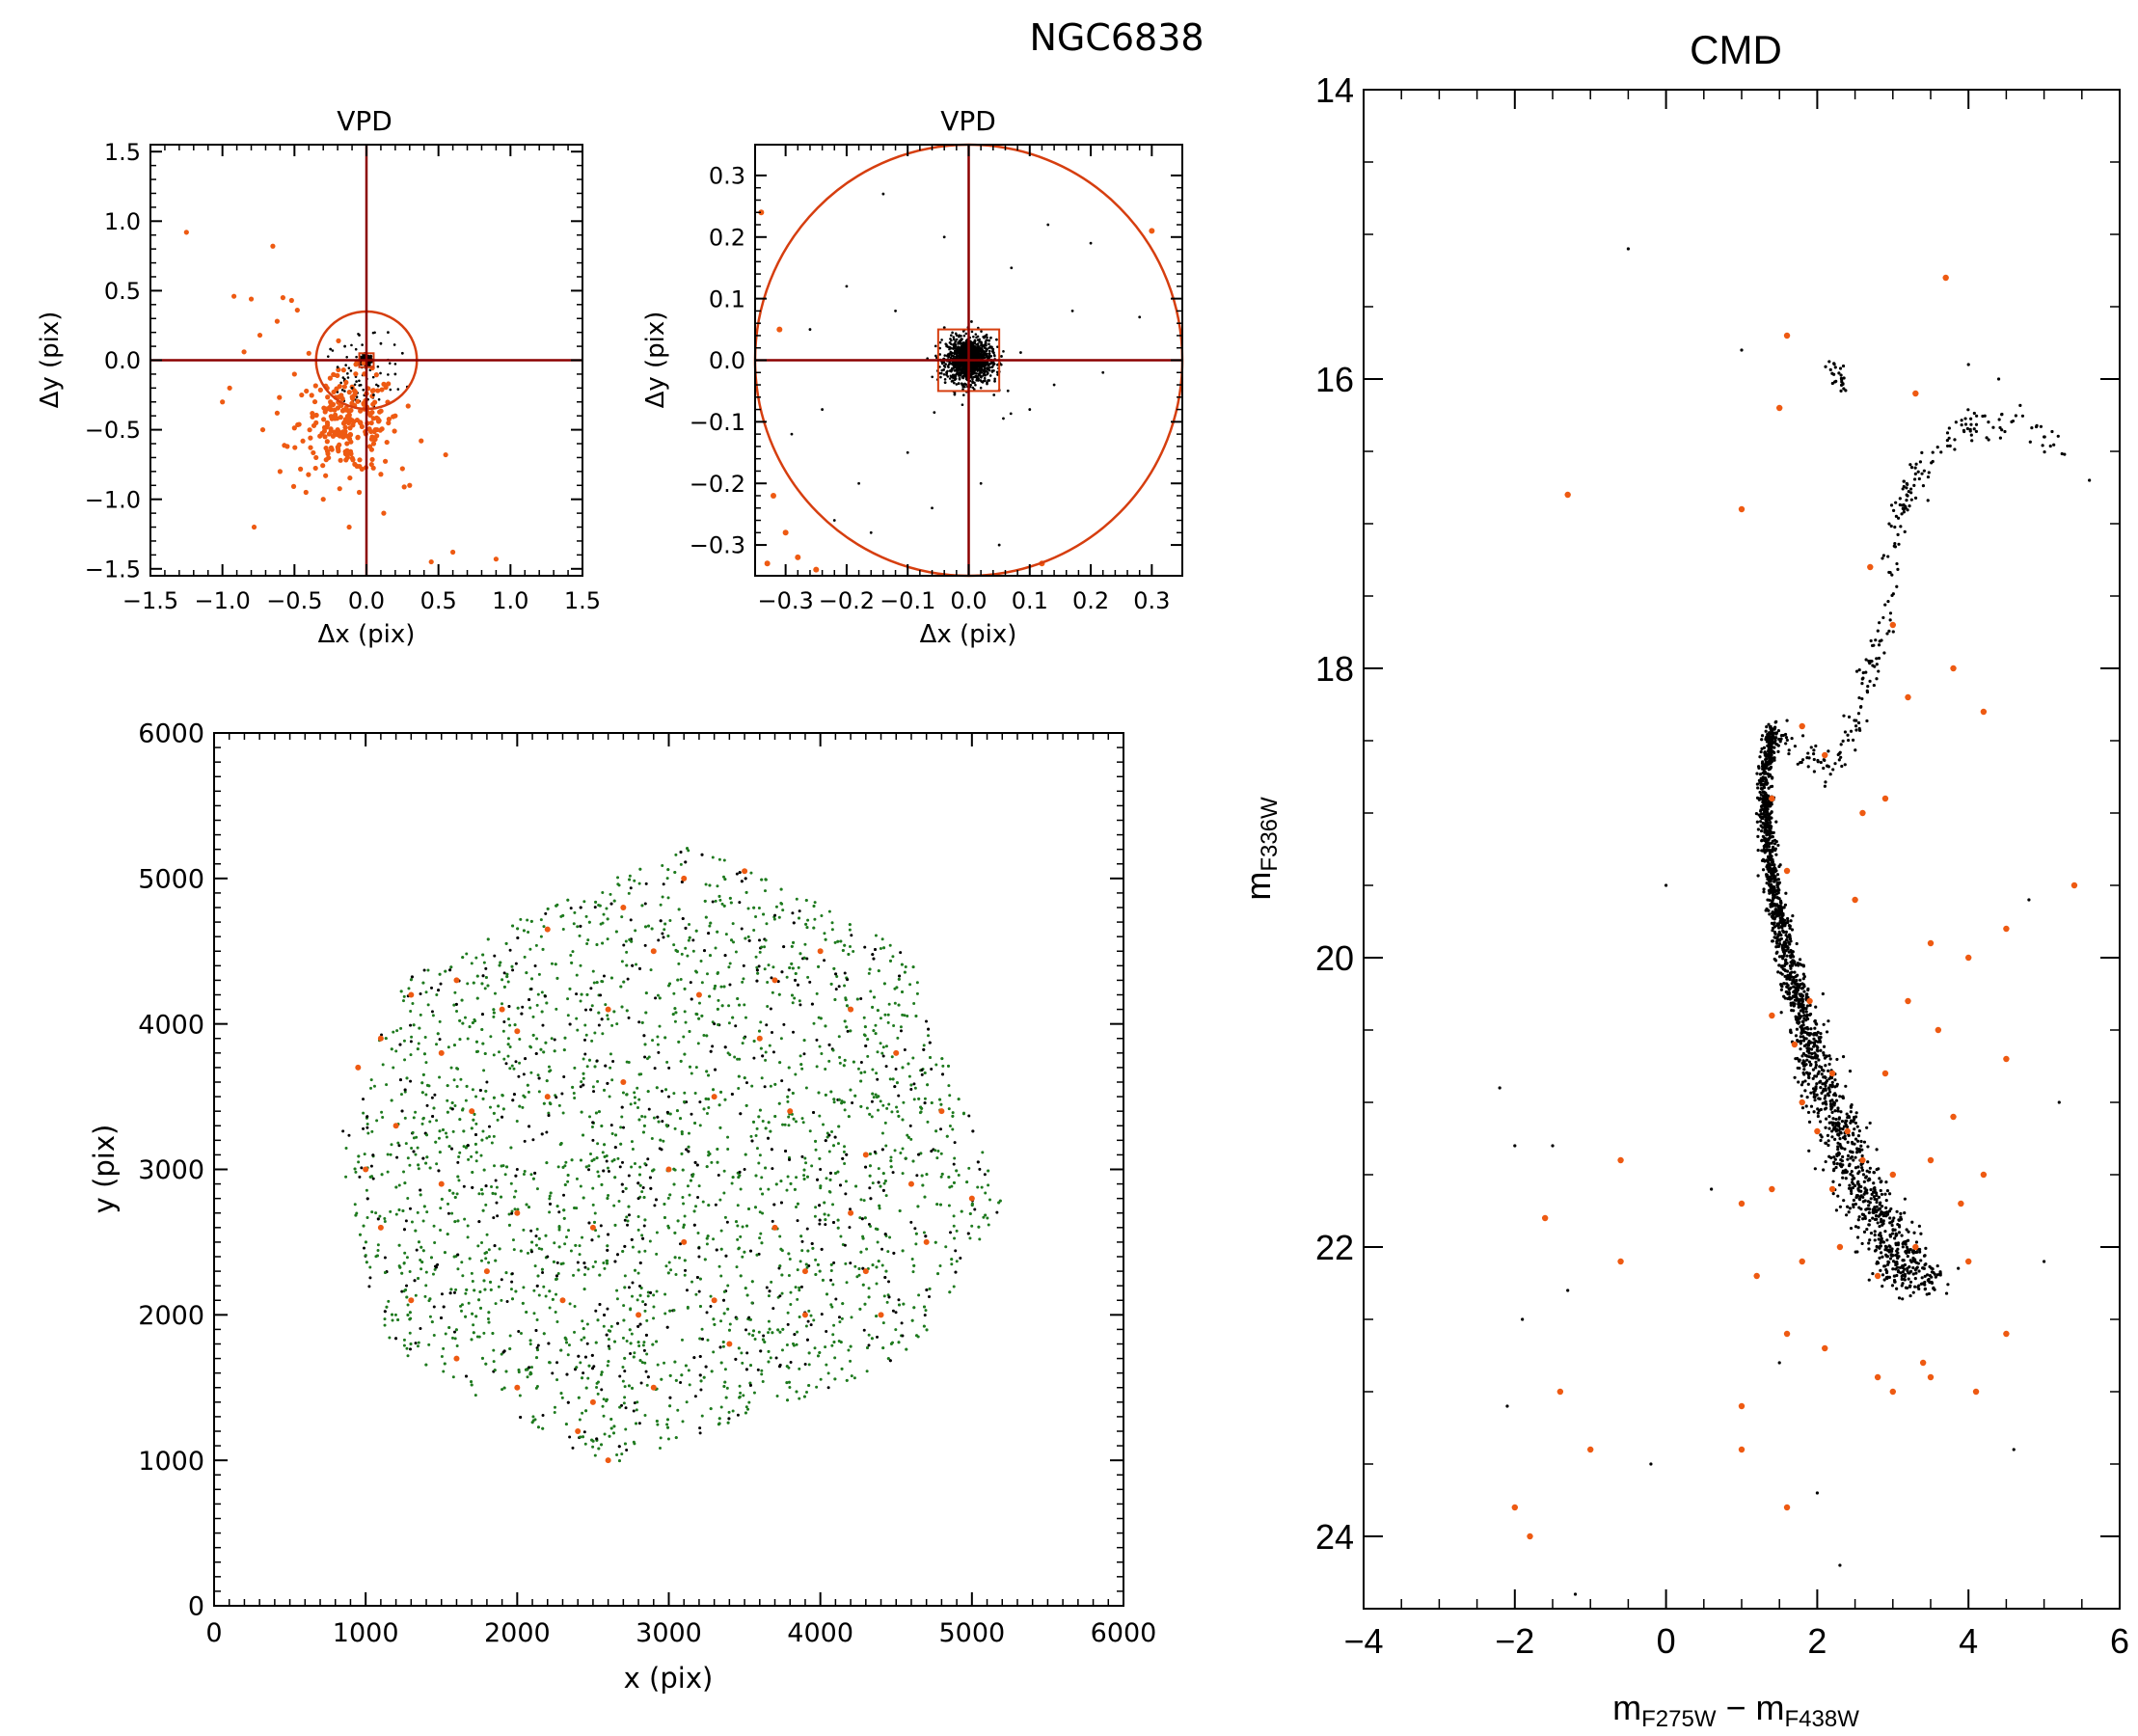  Describe the element at coordinates (510, 600) in the screenshot. I see `x-tick-label: 1.0` at that location.